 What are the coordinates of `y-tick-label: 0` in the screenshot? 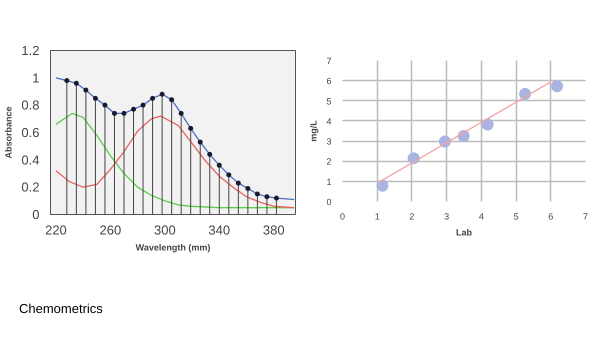 It's located at (329, 202).